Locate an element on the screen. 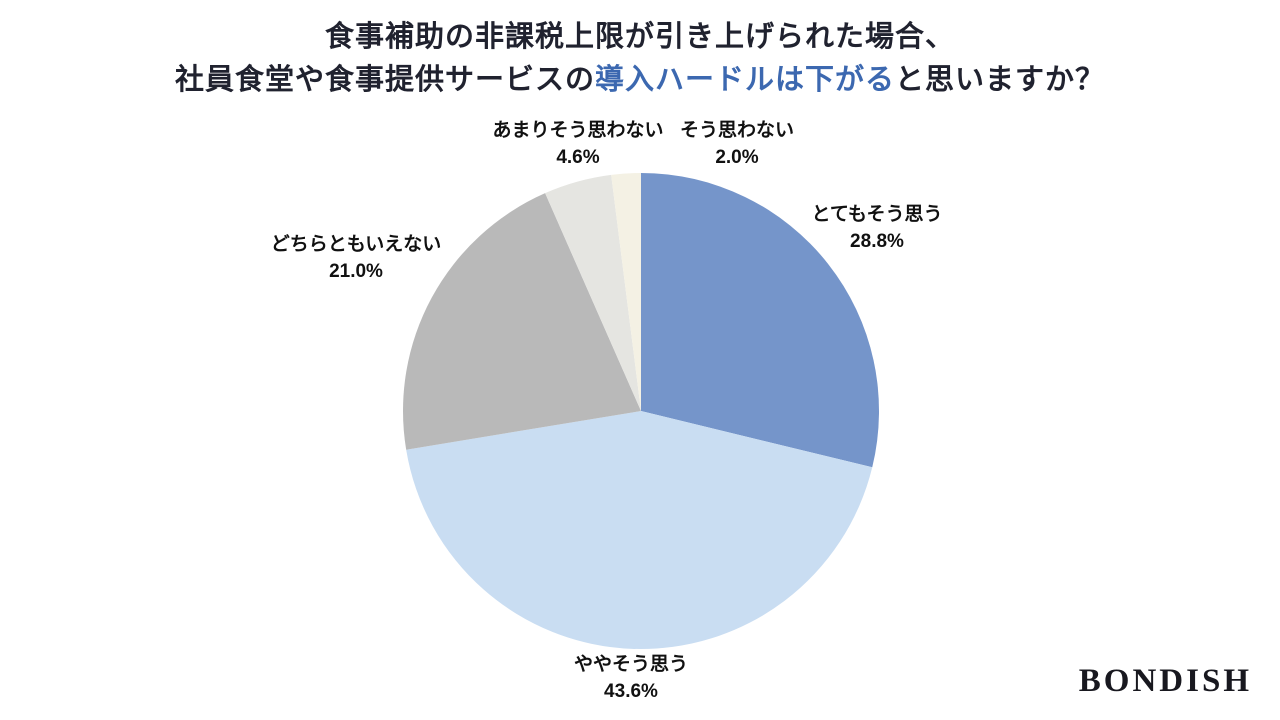 The width and height of the screenshot is (1280, 720). title-line2-prefix: 社員食堂や食事提供サービスの is located at coordinates (384, 79).